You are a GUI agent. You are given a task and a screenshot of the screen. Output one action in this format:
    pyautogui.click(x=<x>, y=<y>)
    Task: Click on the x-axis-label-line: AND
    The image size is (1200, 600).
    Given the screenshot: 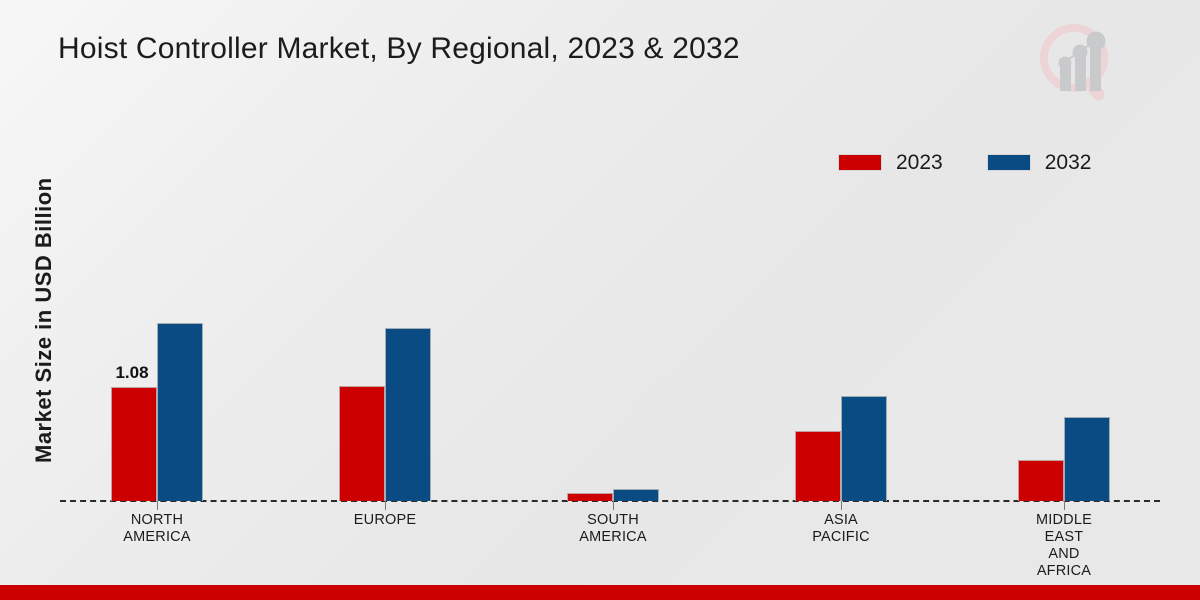 What is the action you would take?
    pyautogui.click(x=1064, y=554)
    